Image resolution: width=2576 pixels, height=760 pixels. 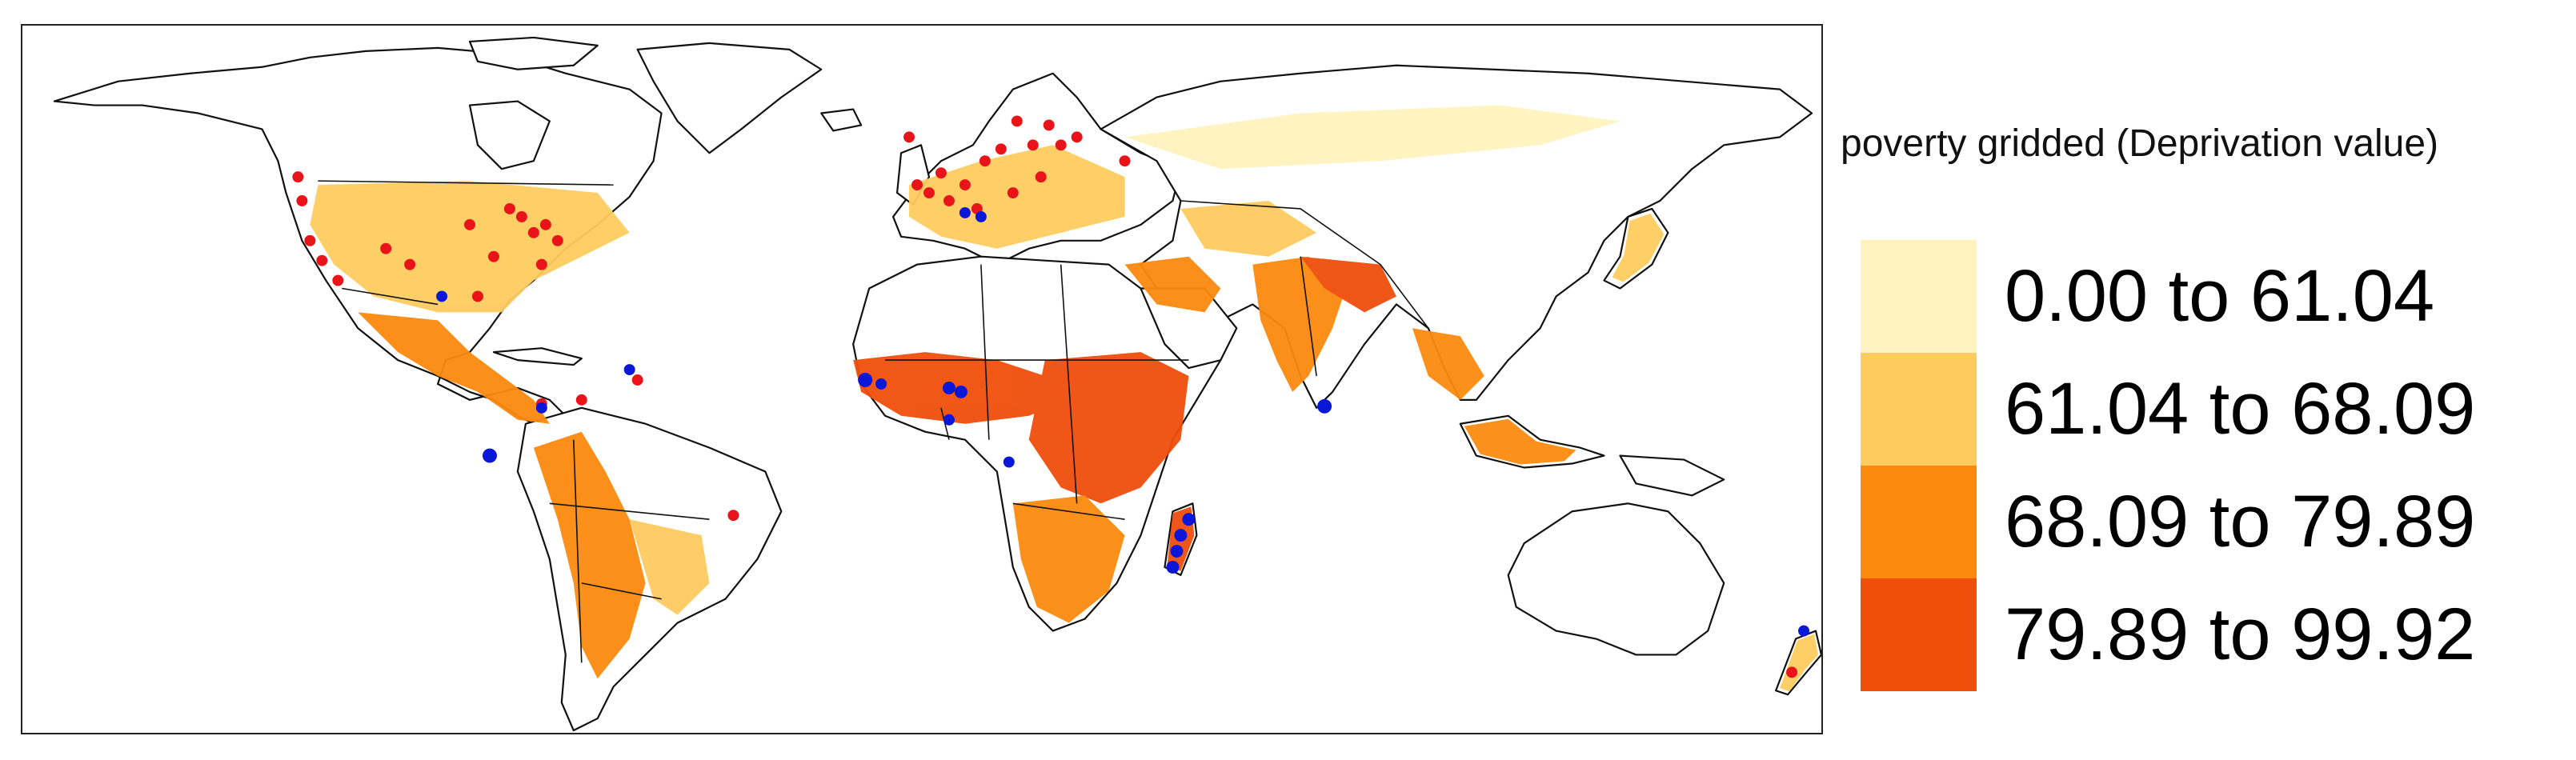 What do you see at coordinates (533, 53) in the screenshot?
I see `arctic-islands` at bounding box center [533, 53].